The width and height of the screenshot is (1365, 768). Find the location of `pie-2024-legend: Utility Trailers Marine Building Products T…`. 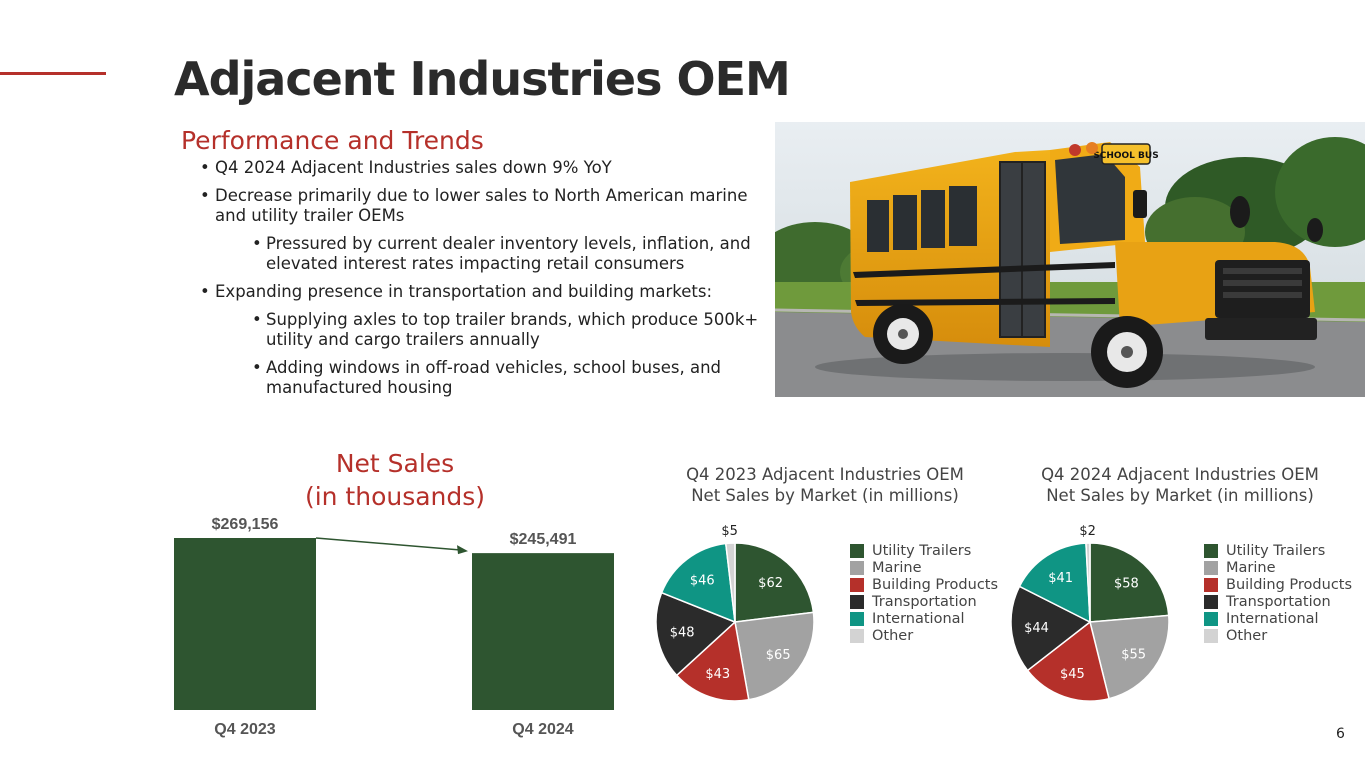

pie-2024-legend: Utility Trailers Marine Building Products T… is located at coordinates (1278, 593).